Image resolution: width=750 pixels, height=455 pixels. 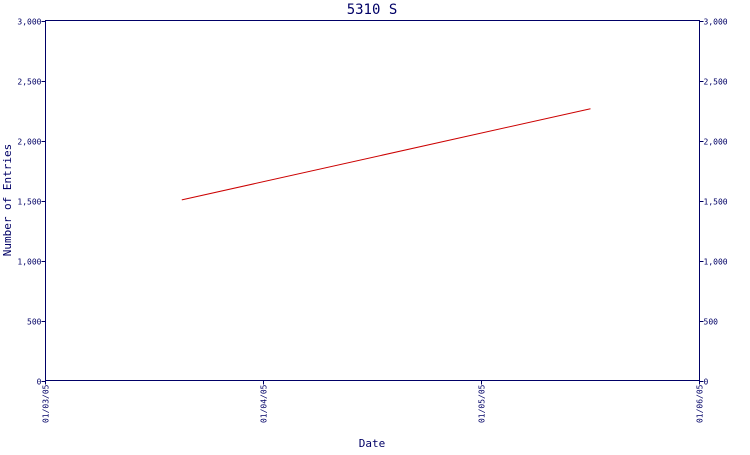 What do you see at coordinates (700, 403) in the screenshot?
I see `x-tick-label: 01/06/05` at bounding box center [700, 403].